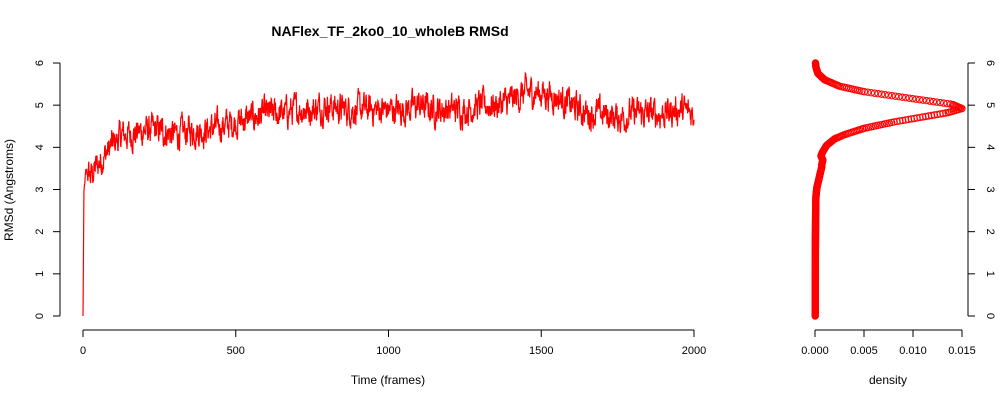 Image resolution: width=1000 pixels, height=400 pixels. Describe the element at coordinates (864, 351) in the screenshot. I see `density-x-tick-label: 0.005` at that location.